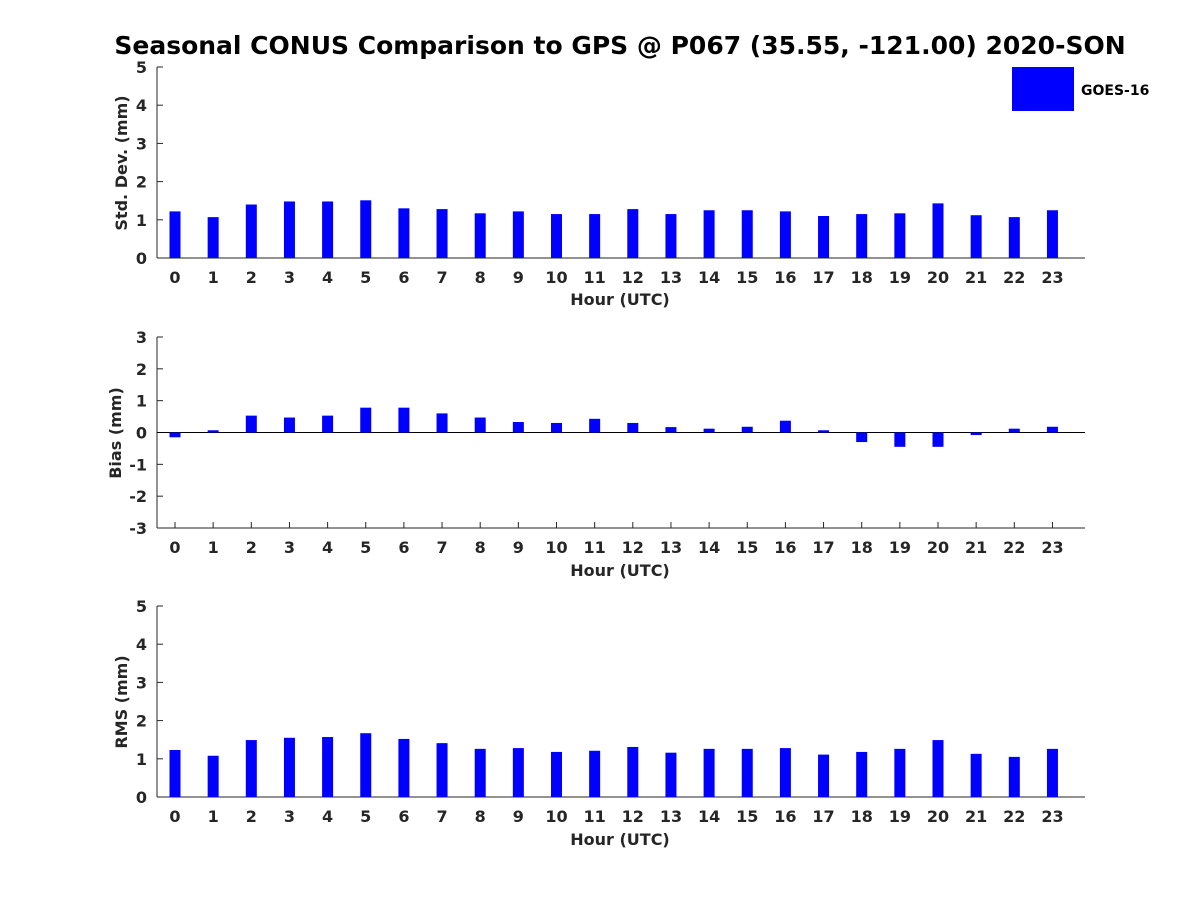  I want to click on rms-xtick-label: 12, so click(633, 816).